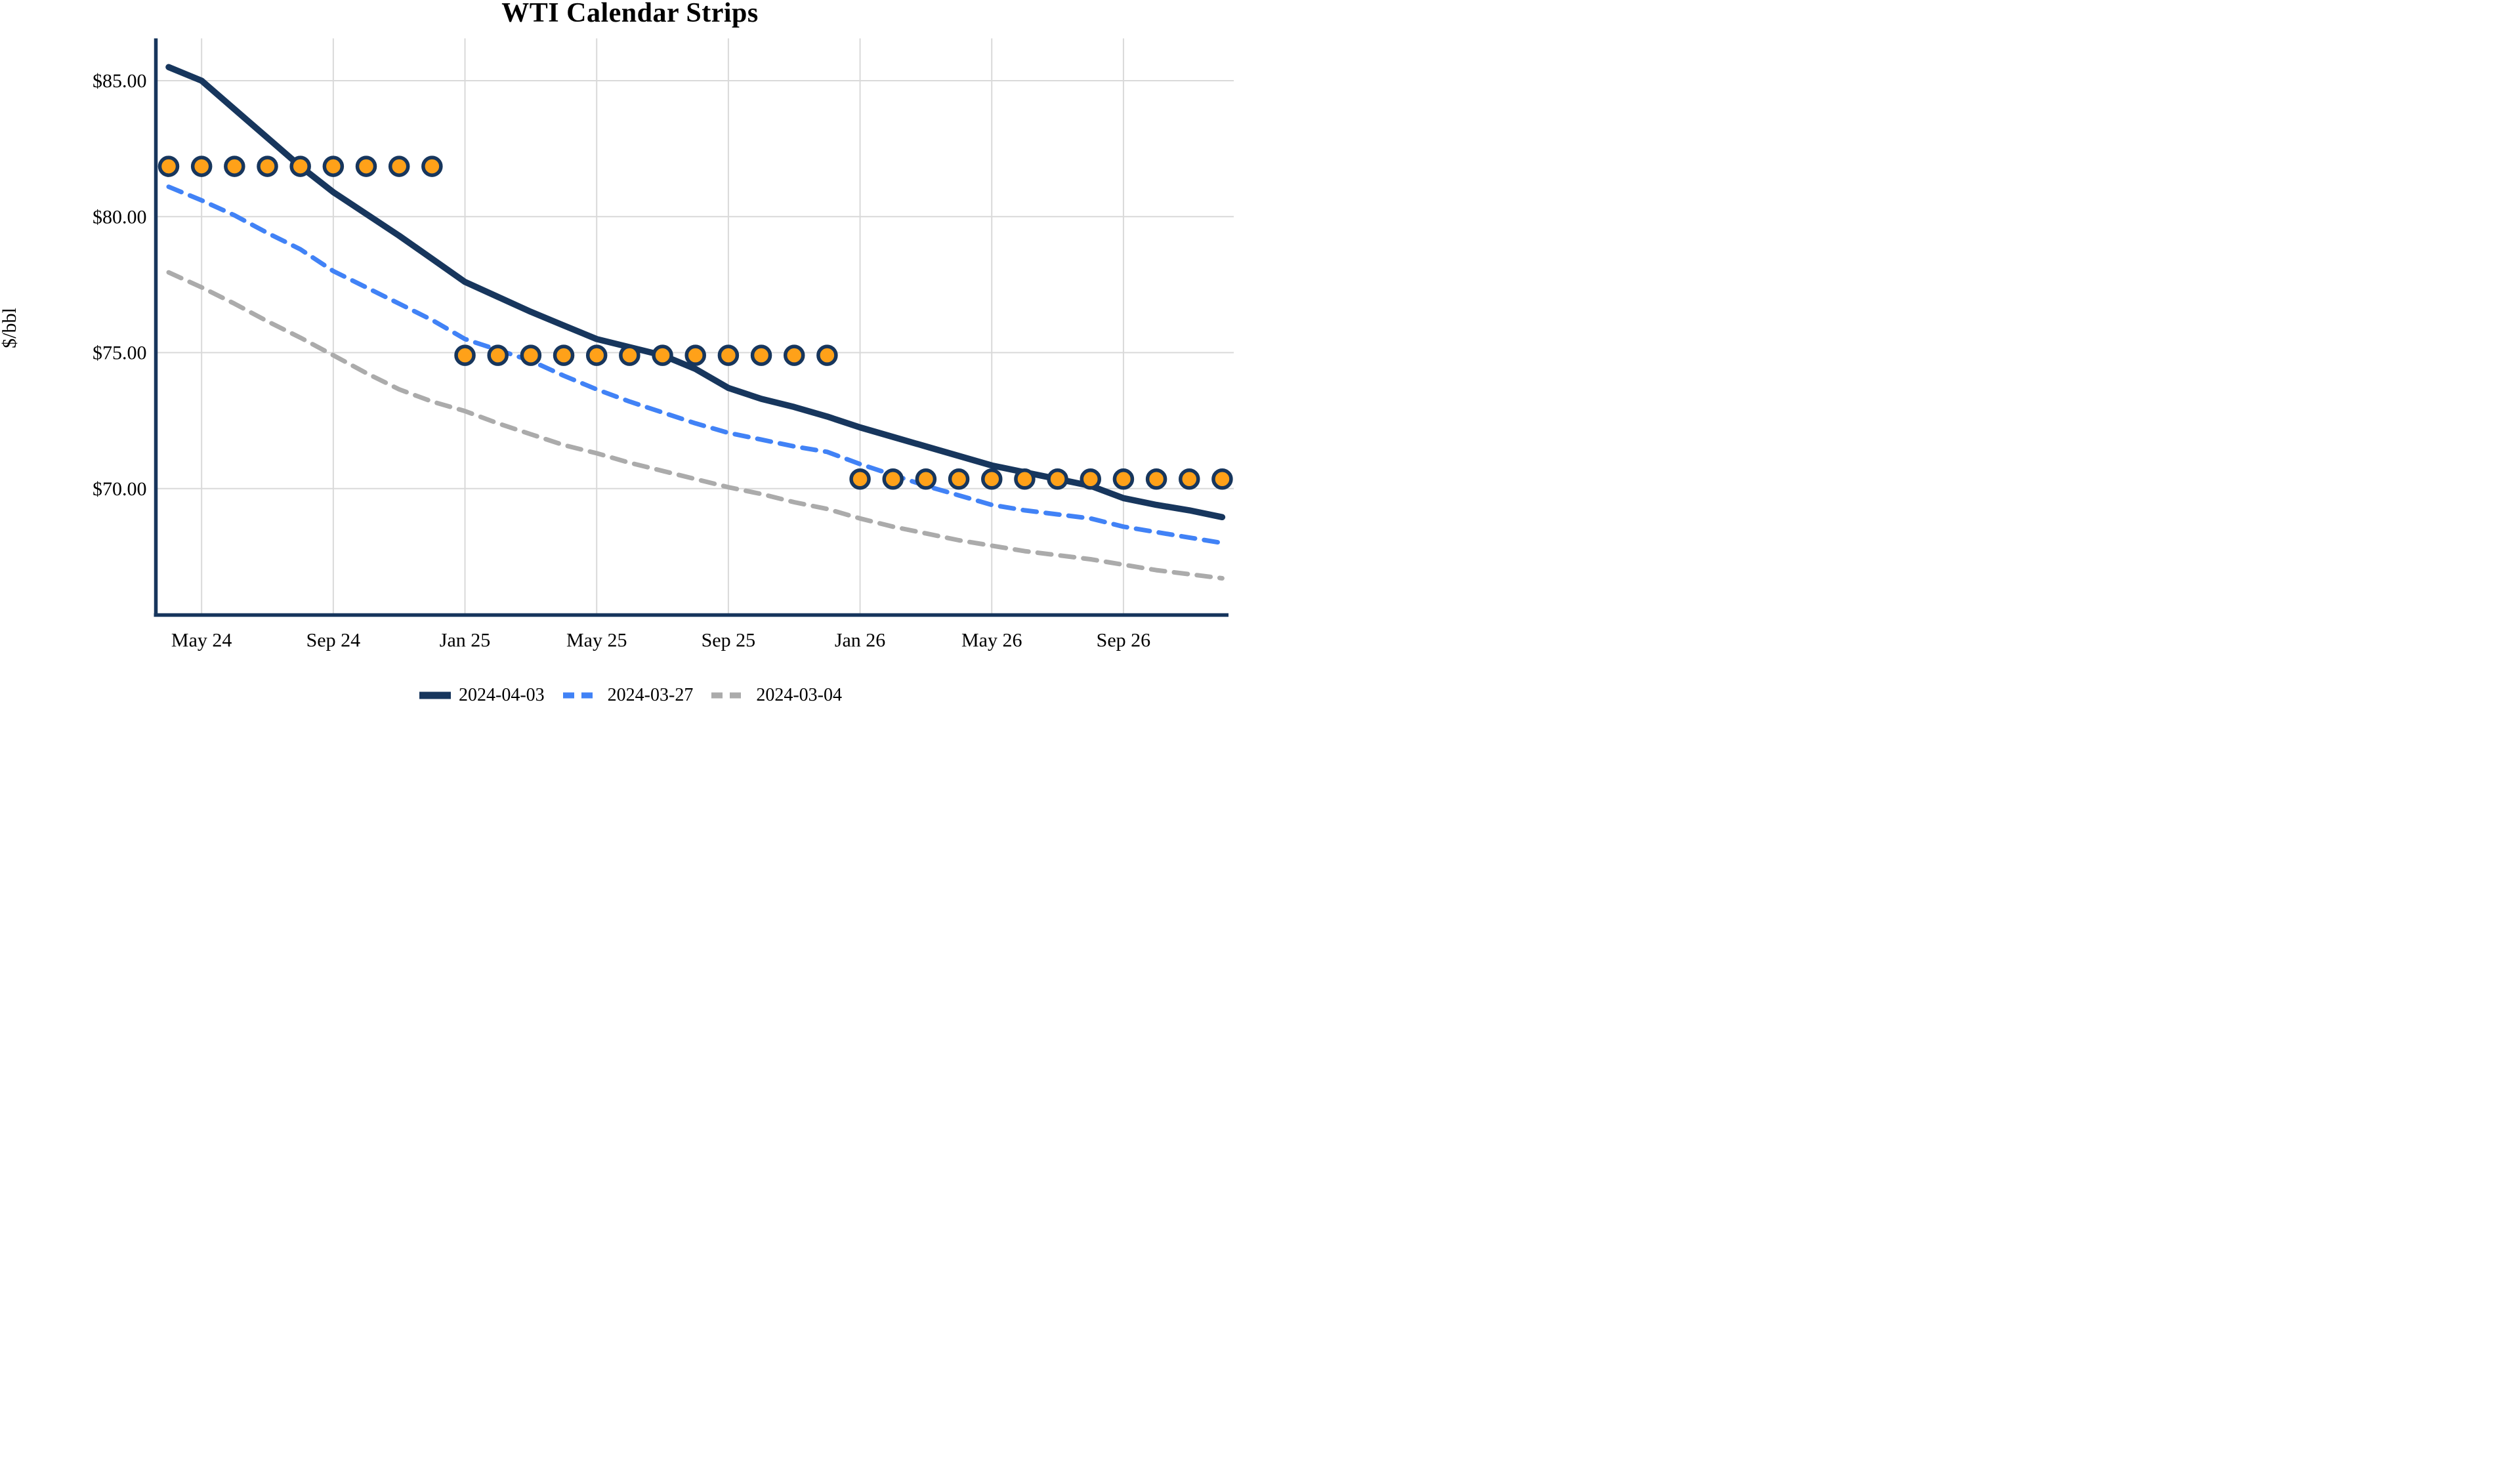 Image resolution: width=2520 pixels, height=1480 pixels. Describe the element at coordinates (729, 640) in the screenshot. I see `x-tick-label: Sep 25` at that location.